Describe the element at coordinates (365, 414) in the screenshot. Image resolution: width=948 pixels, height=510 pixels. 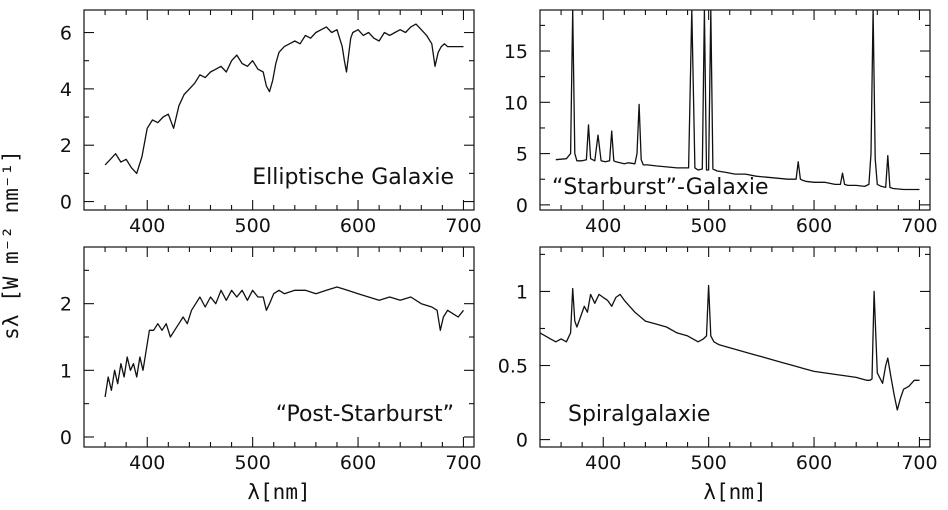
I see `panel-label: “Post-Starburst”` at that location.